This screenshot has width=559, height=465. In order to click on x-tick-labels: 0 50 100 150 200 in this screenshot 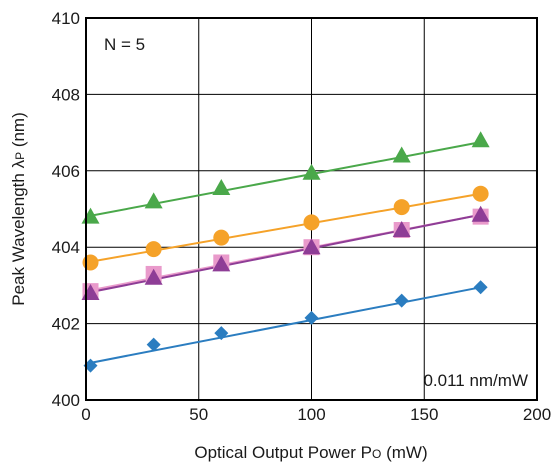, I will do `click(316, 414)`.